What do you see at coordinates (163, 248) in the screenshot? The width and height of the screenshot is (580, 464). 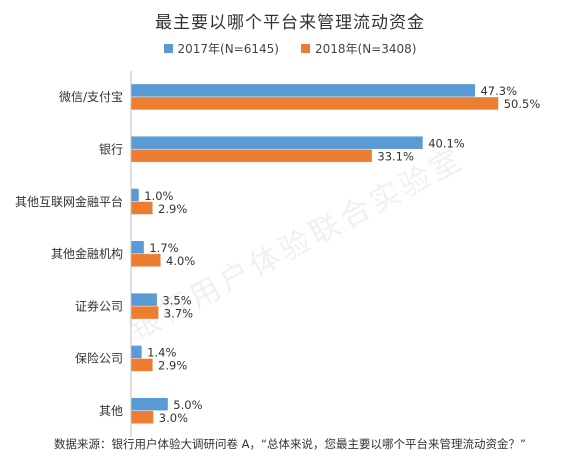 I see `data-label: 1.7%` at bounding box center [163, 248].